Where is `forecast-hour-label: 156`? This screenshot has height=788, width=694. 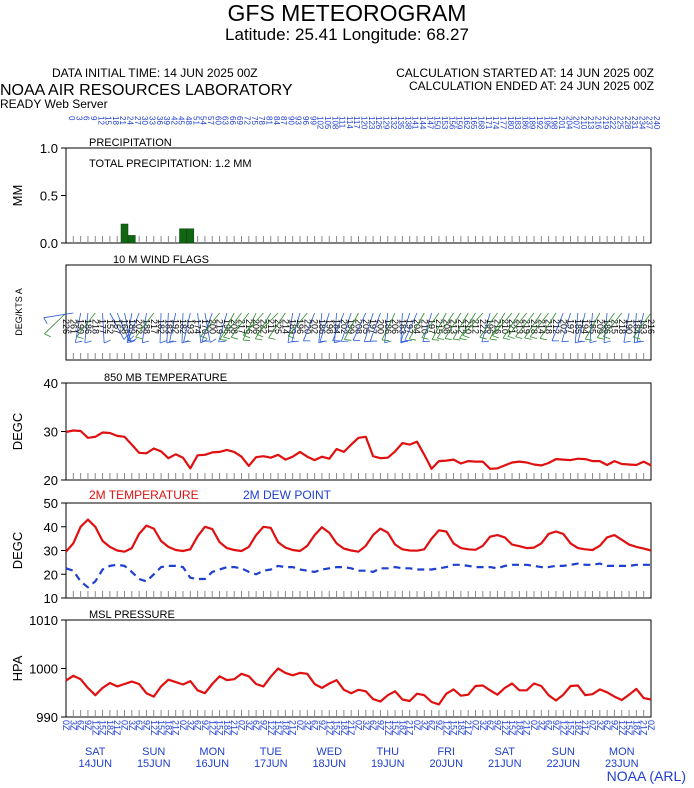
forecast-hour-label: 156 is located at coordinates (451, 123).